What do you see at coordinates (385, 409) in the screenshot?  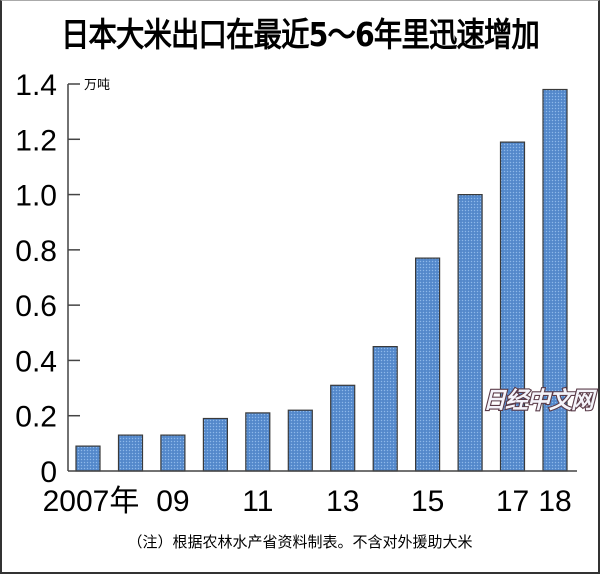 I see `bar-2014` at bounding box center [385, 409].